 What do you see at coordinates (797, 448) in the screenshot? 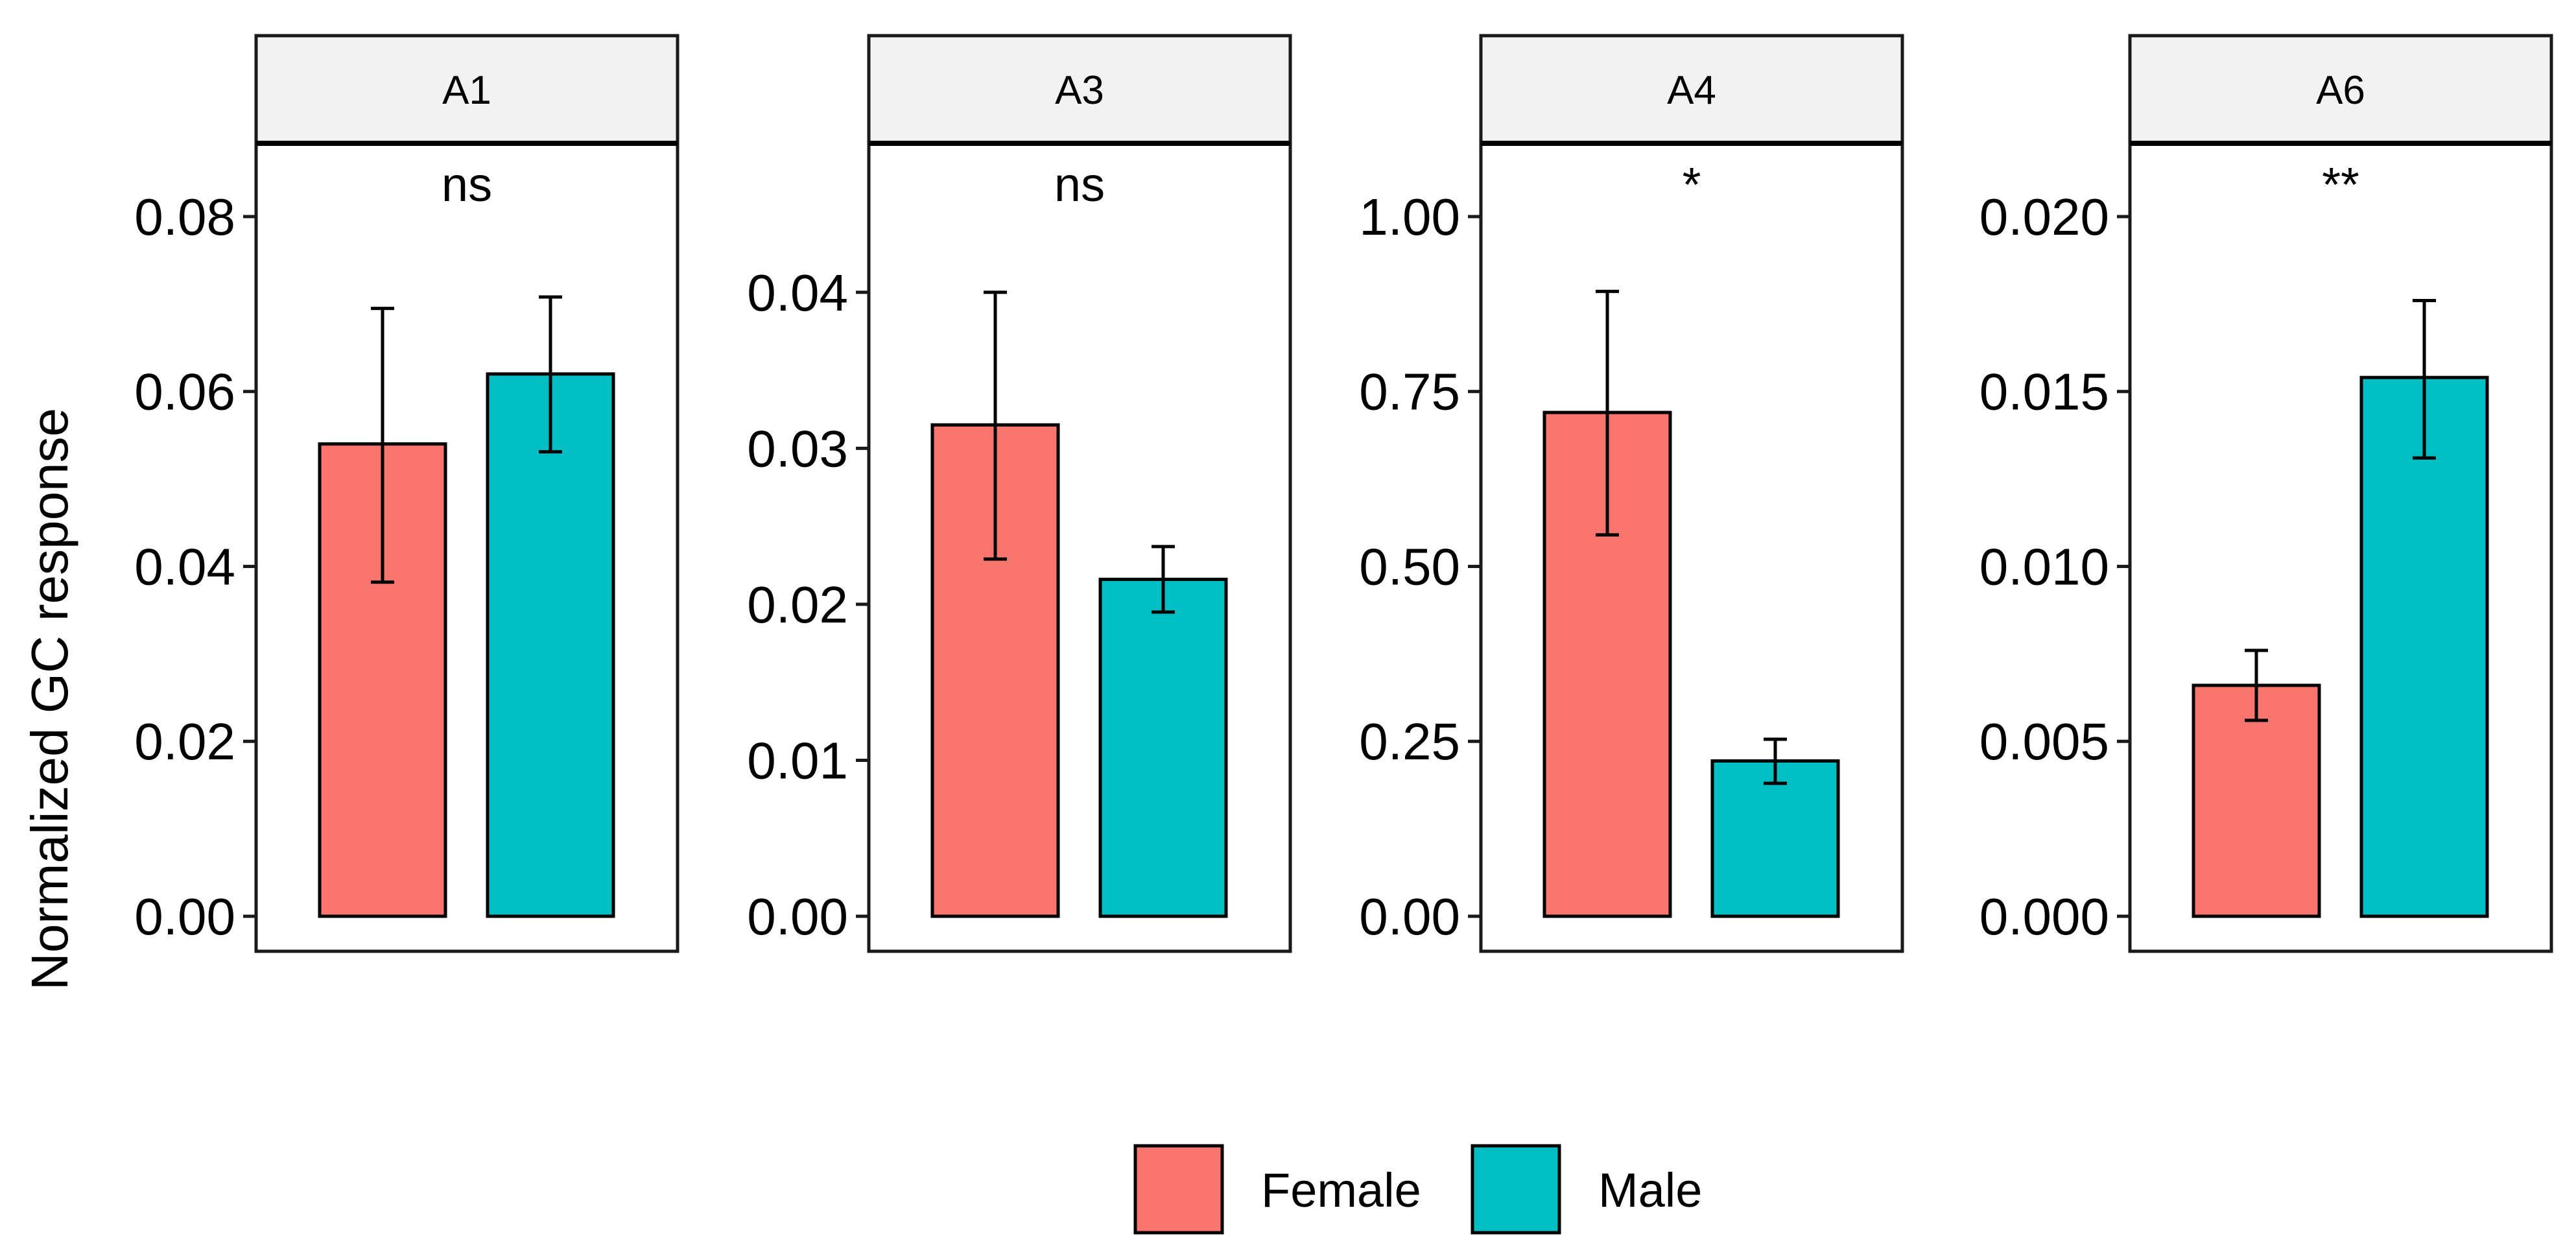
I see `y-tick-label: 0.03` at bounding box center [797, 448].